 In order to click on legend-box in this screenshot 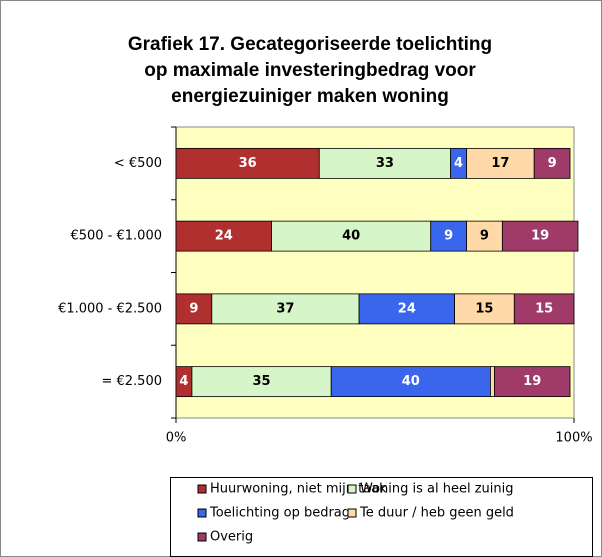, I will do `click(381, 517)`.